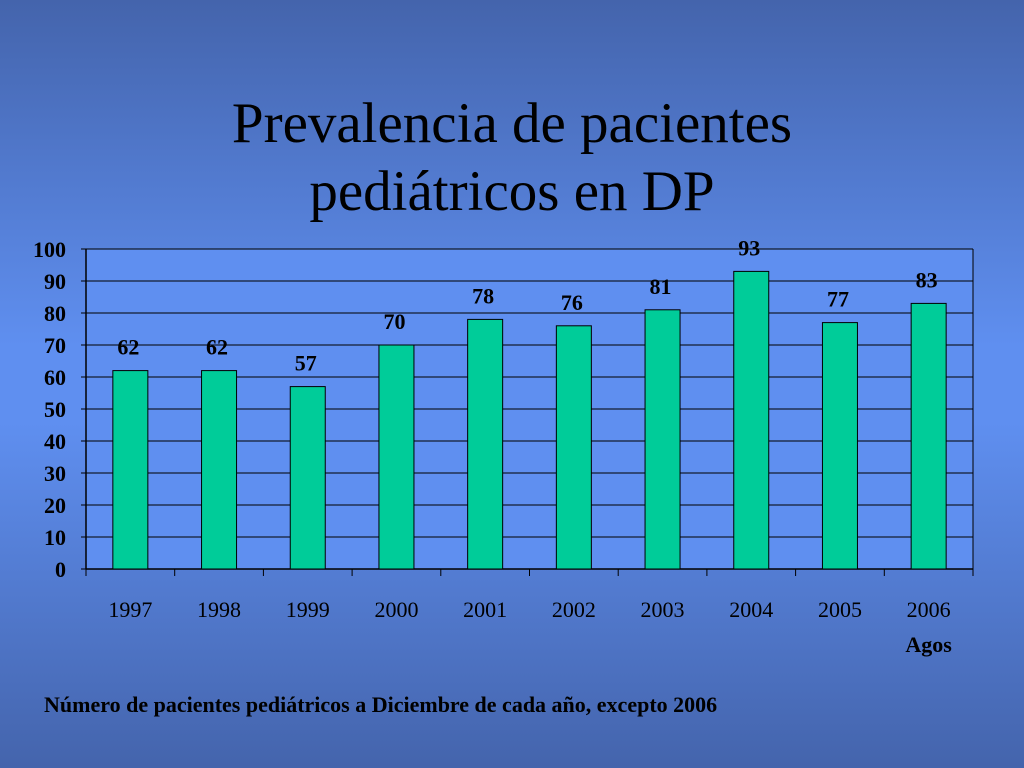 The height and width of the screenshot is (768, 1024). What do you see at coordinates (219, 470) in the screenshot?
I see `bar-1998` at bounding box center [219, 470].